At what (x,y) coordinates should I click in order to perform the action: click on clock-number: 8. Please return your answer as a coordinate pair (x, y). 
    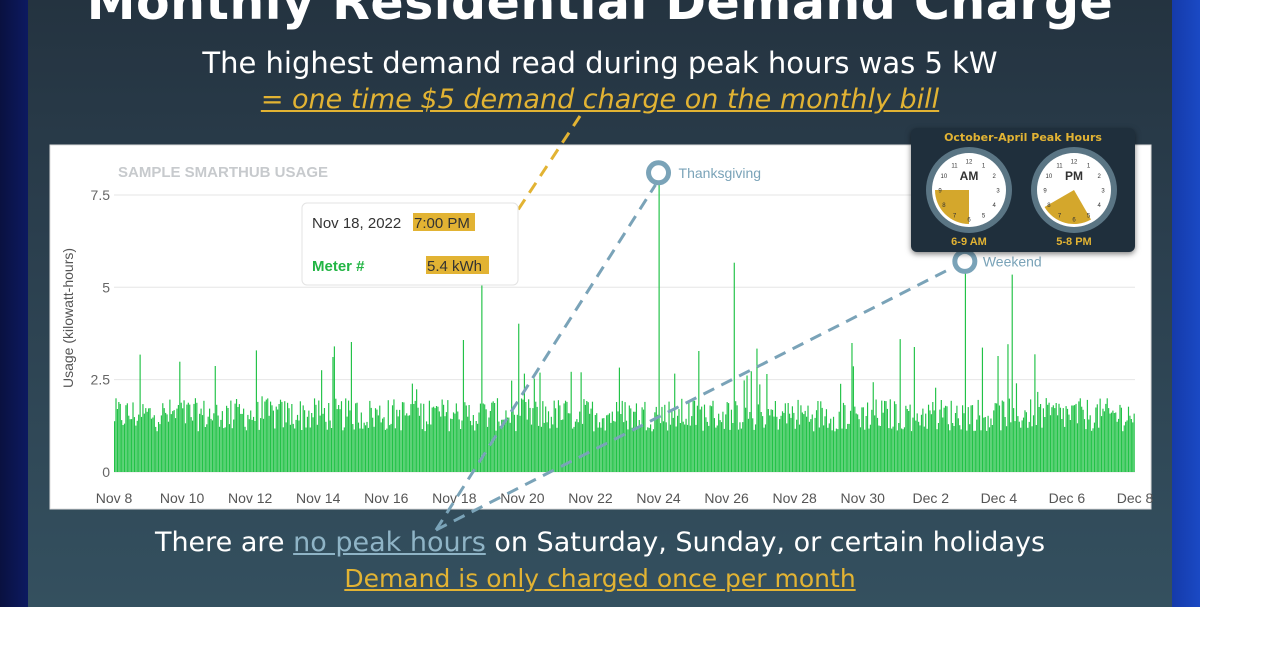
    Looking at the image, I should click on (944, 206).